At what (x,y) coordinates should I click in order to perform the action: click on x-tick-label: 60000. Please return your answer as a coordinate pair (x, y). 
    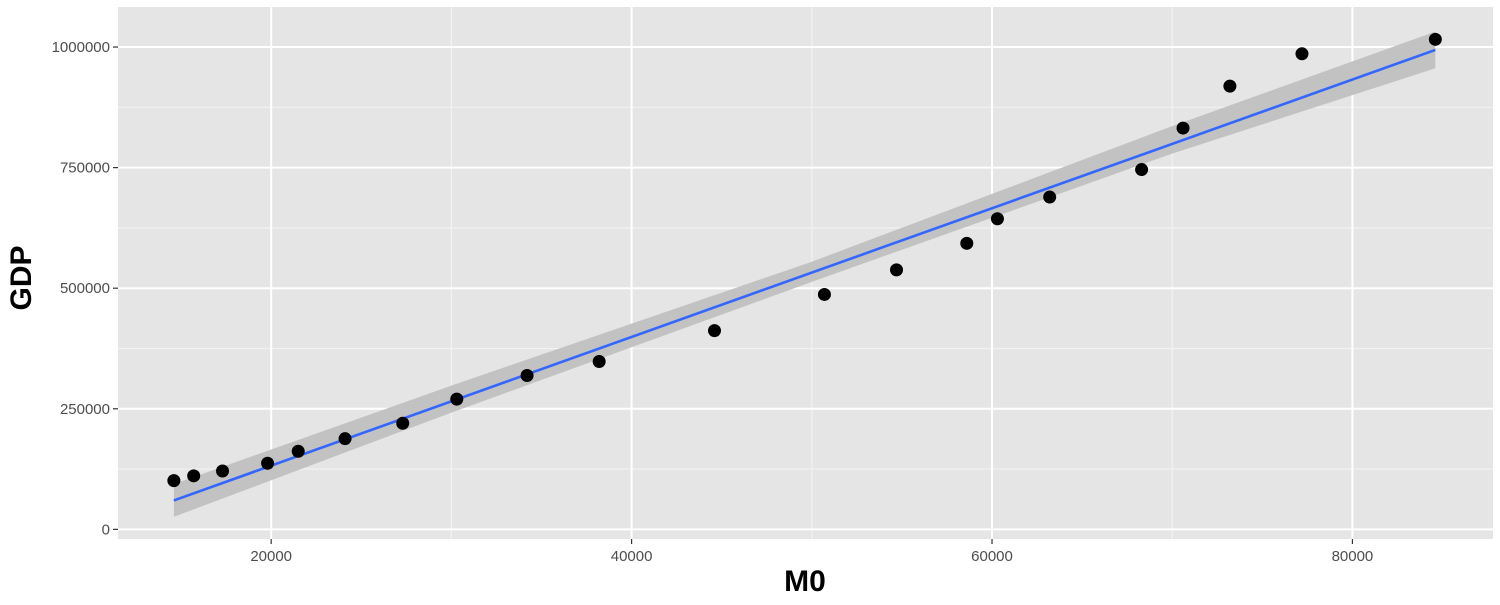
    Looking at the image, I should click on (992, 556).